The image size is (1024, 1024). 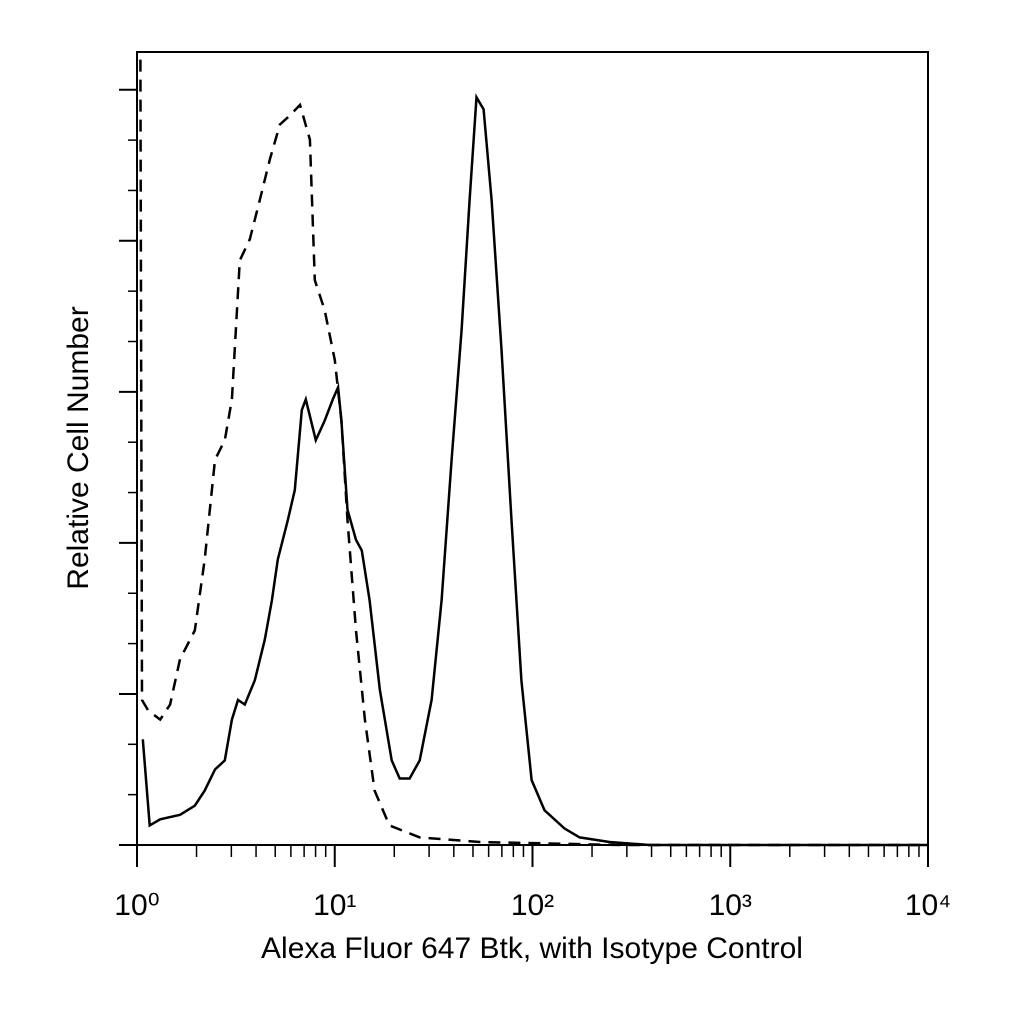 I want to click on x-tick-label: 10¹, so click(x=334, y=905).